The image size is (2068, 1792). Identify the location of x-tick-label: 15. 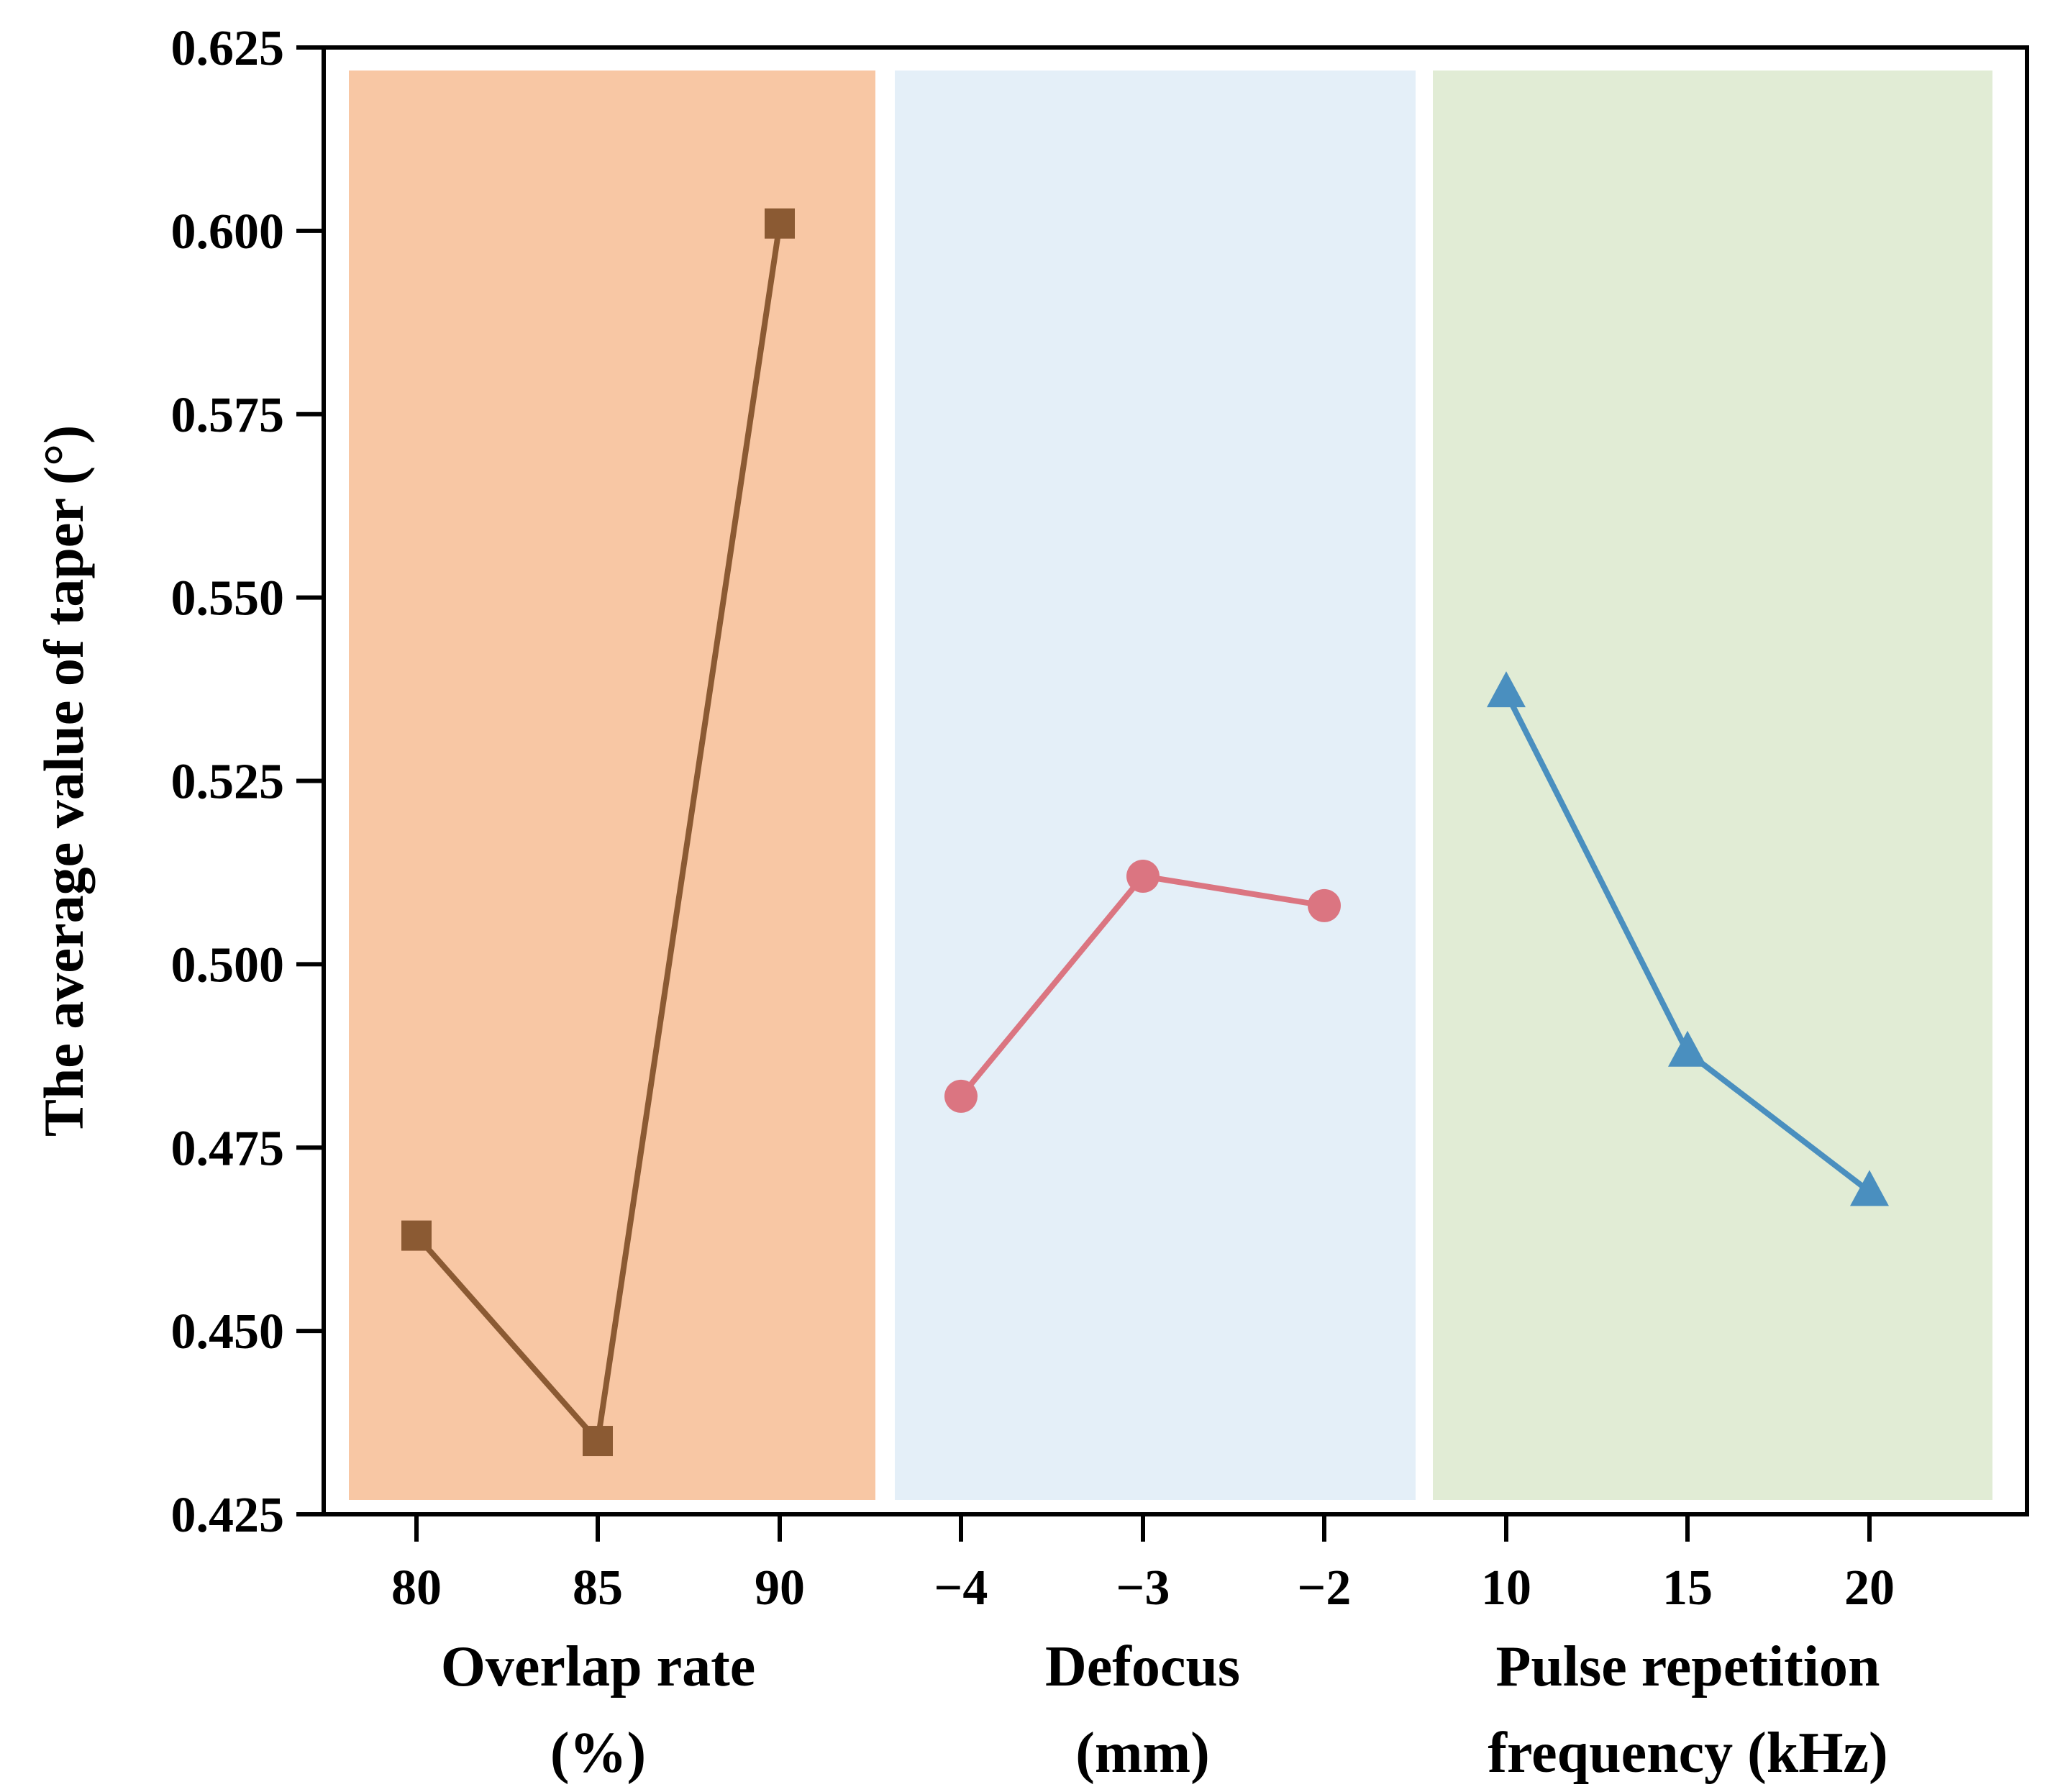
(1688, 1588).